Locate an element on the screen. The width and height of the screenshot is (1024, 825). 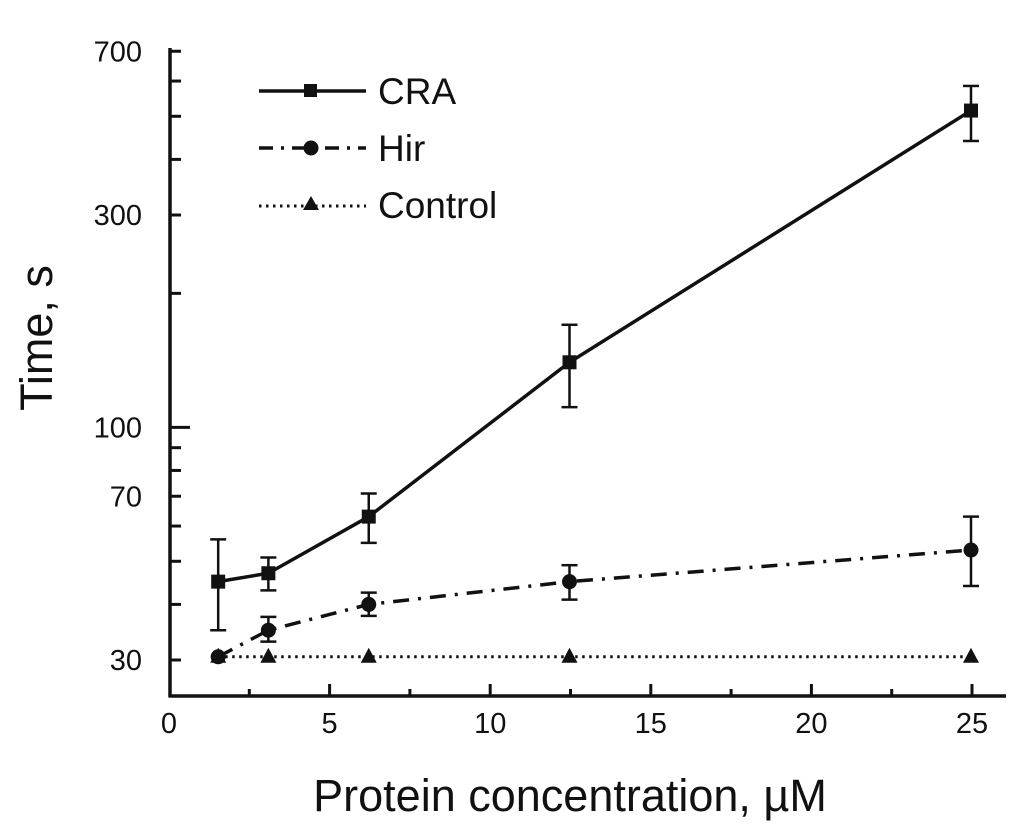
legend-label-cra: CRA is located at coordinates (417, 91).